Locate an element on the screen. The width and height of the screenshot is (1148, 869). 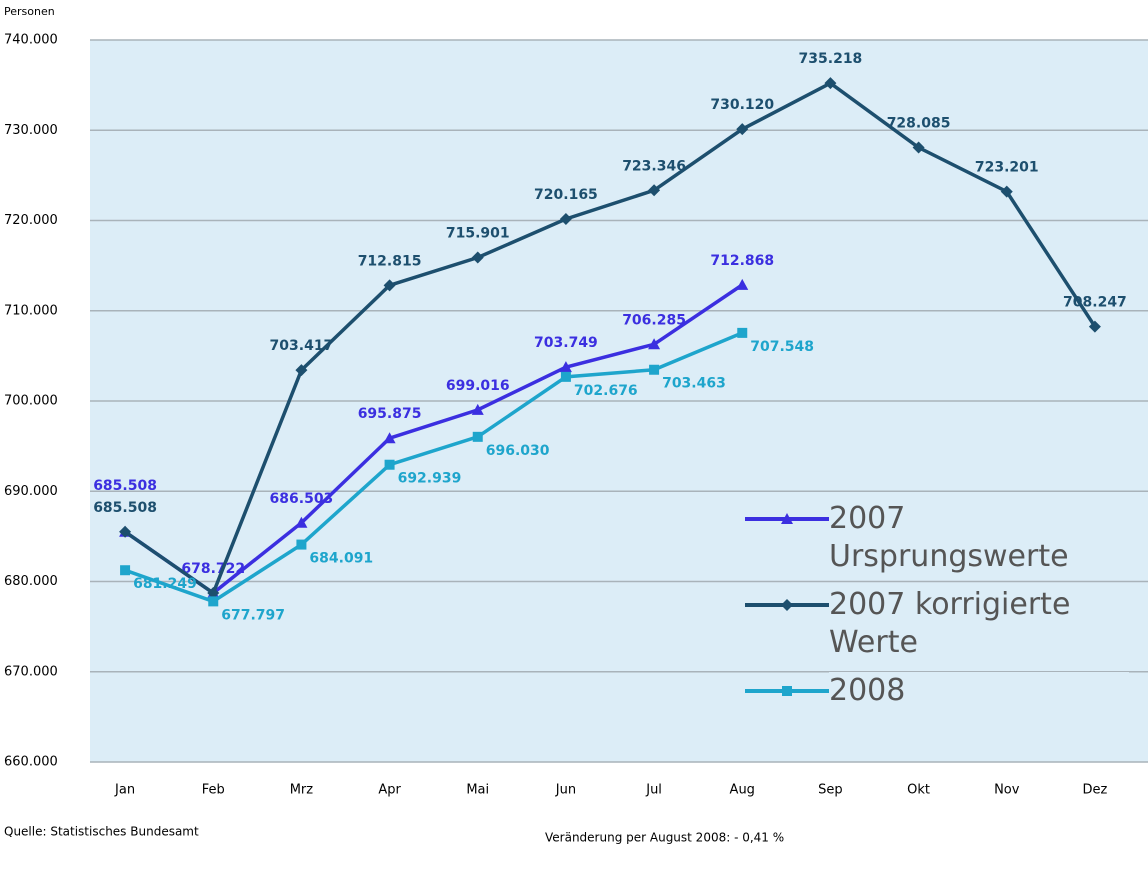
data-label: 695.875 is located at coordinates (390, 414).